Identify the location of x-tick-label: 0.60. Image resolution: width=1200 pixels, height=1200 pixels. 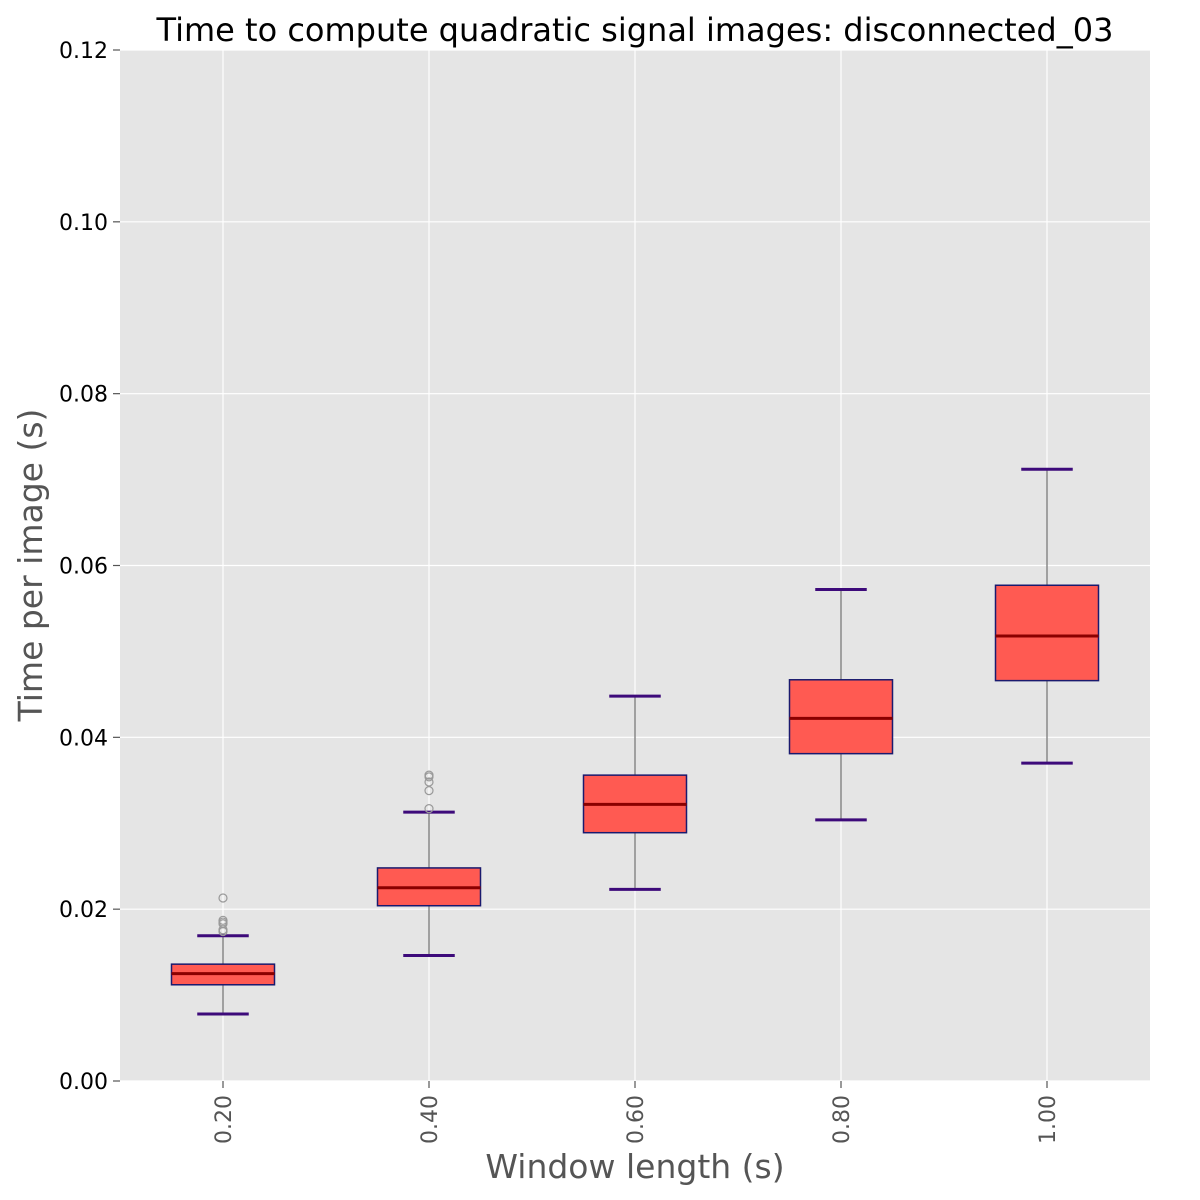
(636, 1119).